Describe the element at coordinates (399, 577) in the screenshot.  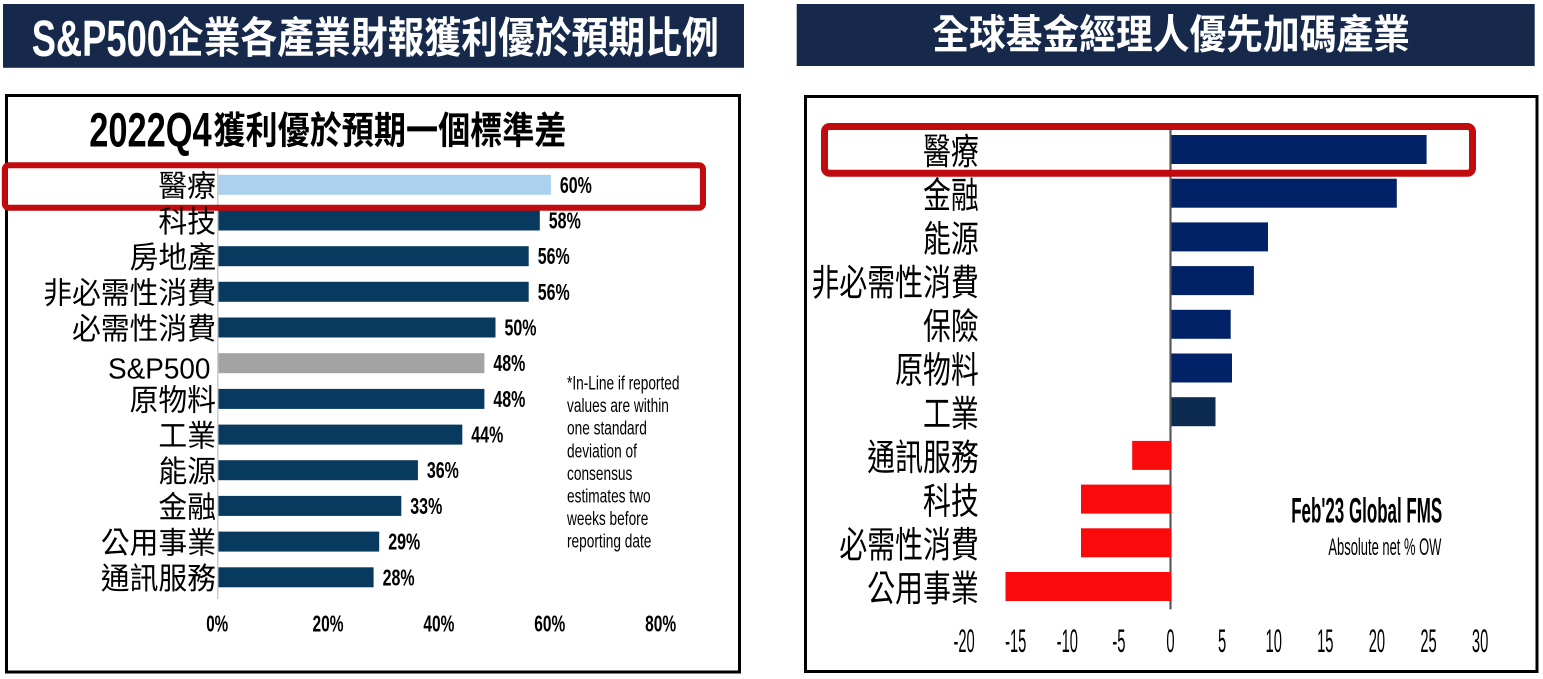
I see `svg-text: 28%` at that location.